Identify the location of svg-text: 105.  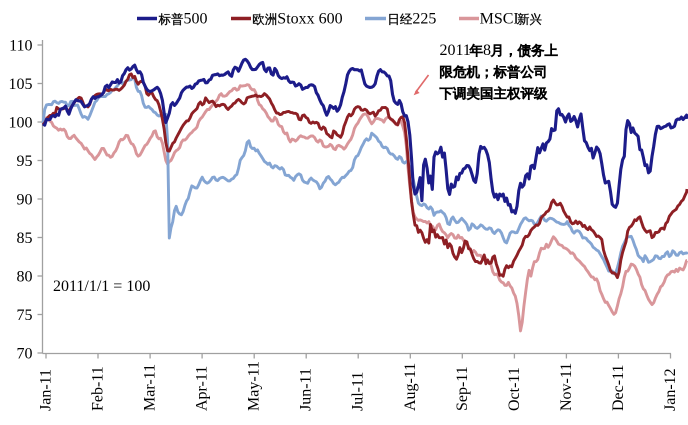
(21, 84).